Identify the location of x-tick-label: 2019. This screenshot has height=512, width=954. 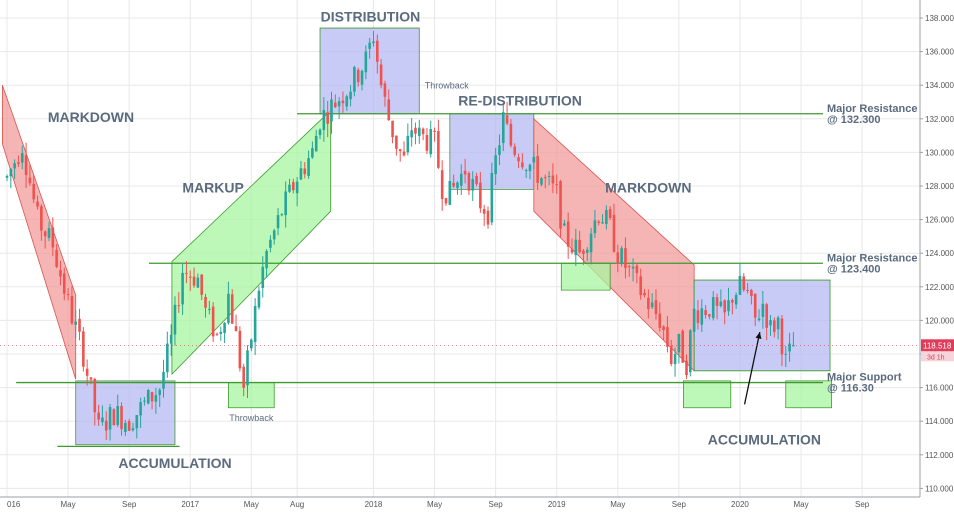
(557, 504).